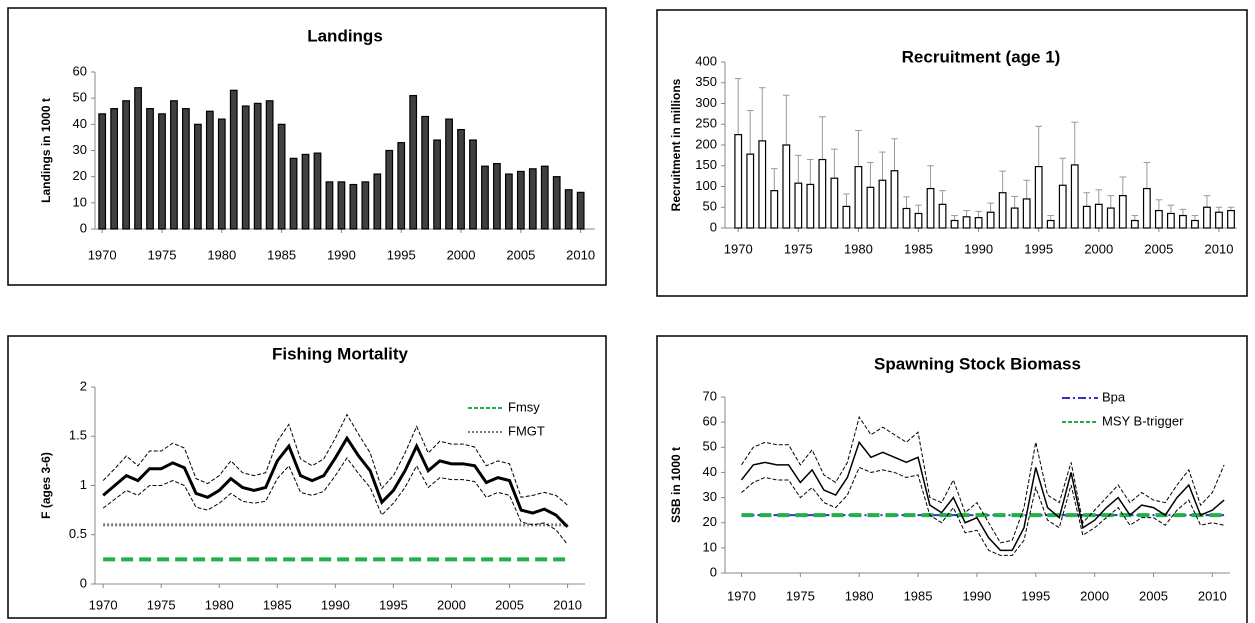 This screenshot has width=1255, height=623. What do you see at coordinates (710, 521) in the screenshot?
I see `y-tick-label: 20` at bounding box center [710, 521].